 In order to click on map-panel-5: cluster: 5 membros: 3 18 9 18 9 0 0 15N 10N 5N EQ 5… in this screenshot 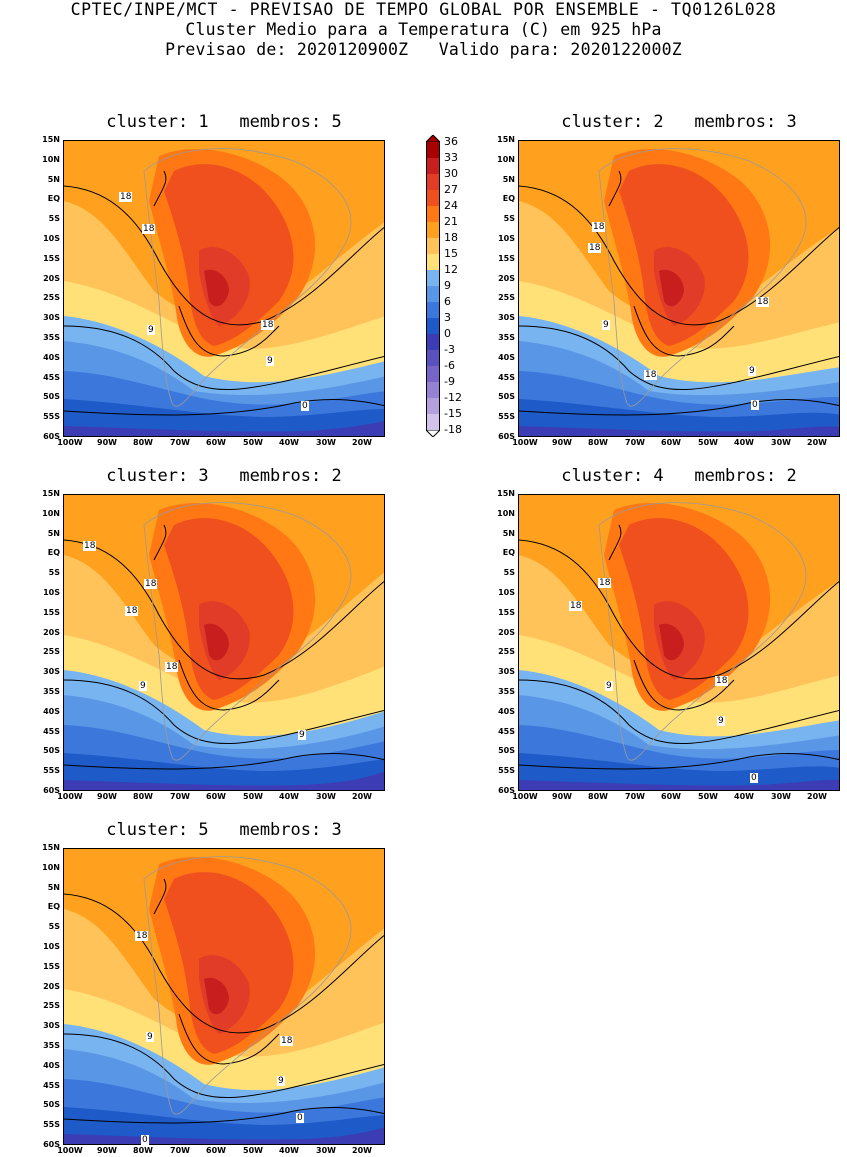, I will do `click(213, 987)`.